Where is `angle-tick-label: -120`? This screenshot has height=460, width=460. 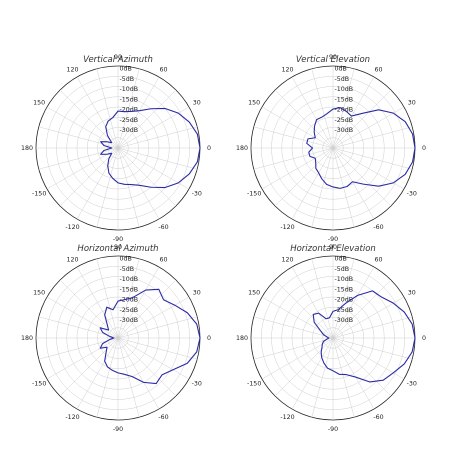 angle-tick-label: -120 is located at coordinates (72, 227).